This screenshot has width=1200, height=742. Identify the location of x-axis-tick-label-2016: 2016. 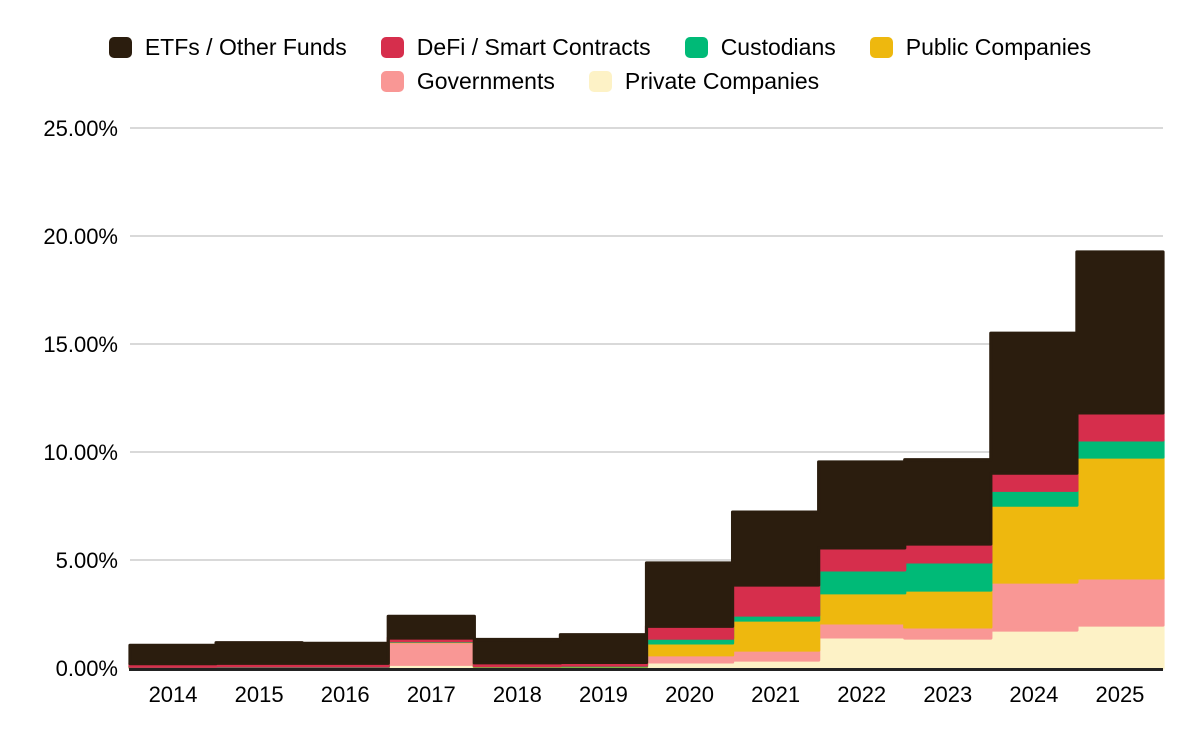
(345, 694).